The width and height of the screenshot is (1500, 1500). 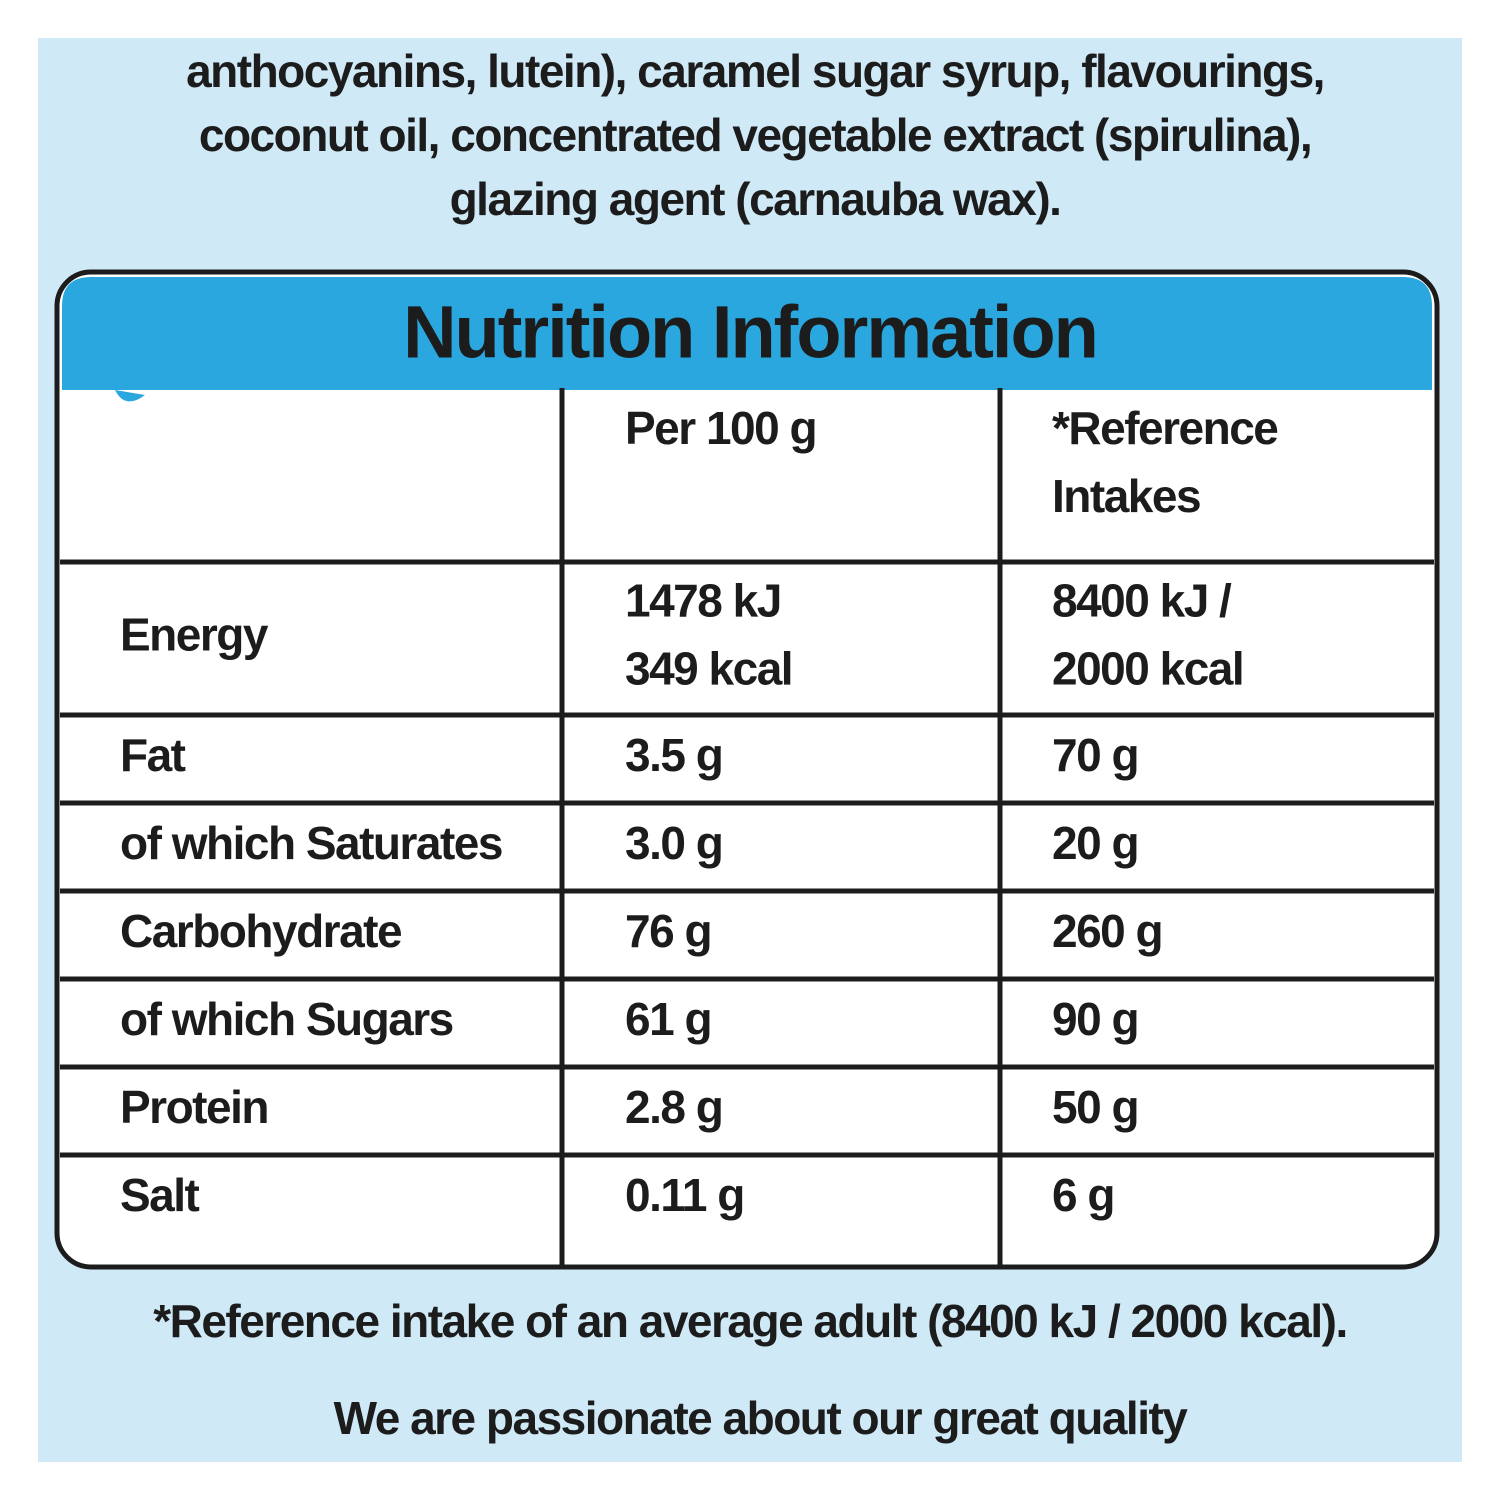 I want to click on nutrient-value: 2.8 g, so click(x=673, y=1107).